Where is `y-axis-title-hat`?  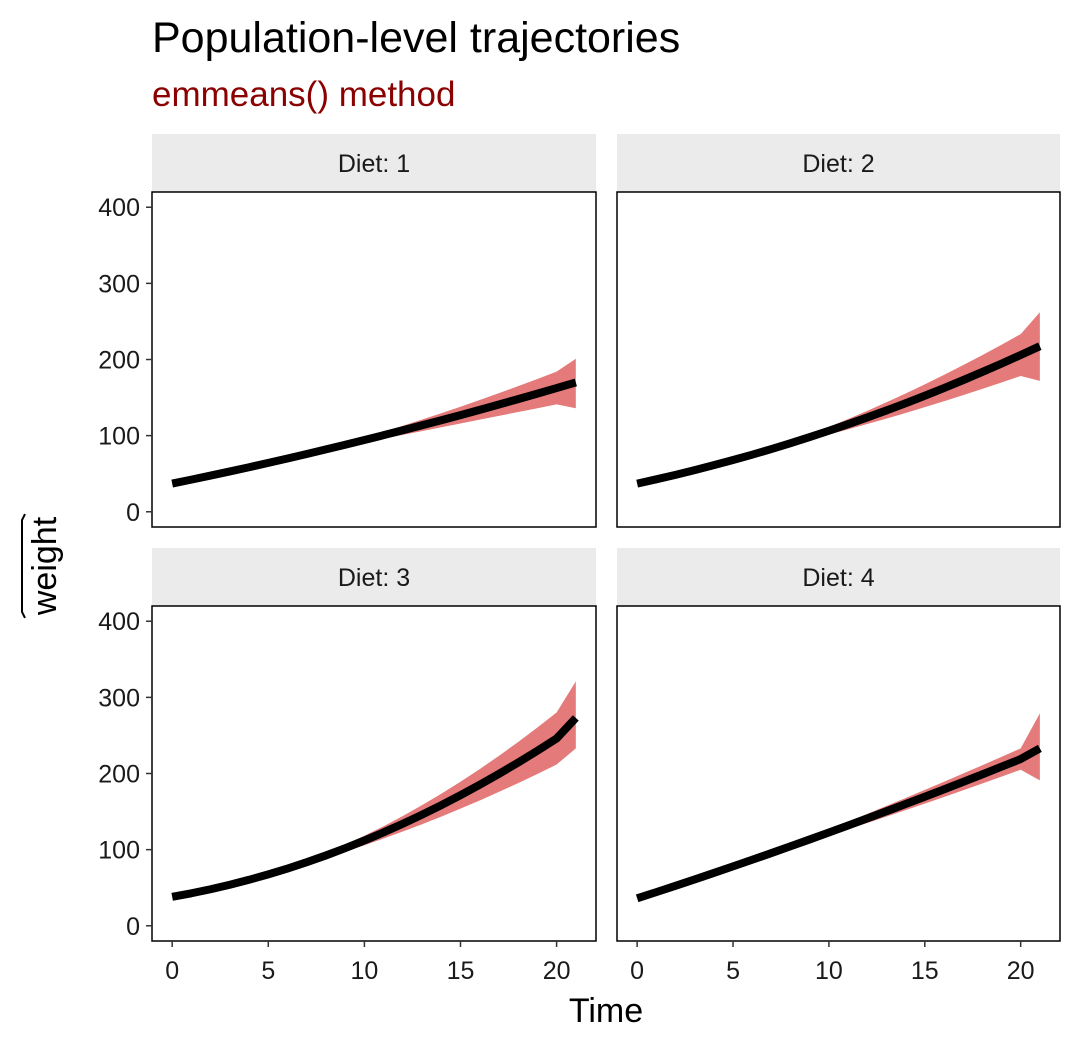
y-axis-title-hat is located at coordinates (23, 566).